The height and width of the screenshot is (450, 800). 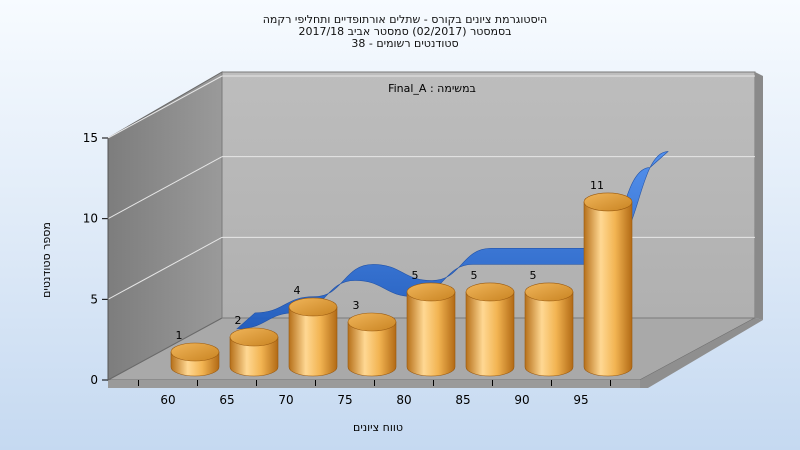 I want to click on chart-floor-right-edge, so click(x=701, y=353).